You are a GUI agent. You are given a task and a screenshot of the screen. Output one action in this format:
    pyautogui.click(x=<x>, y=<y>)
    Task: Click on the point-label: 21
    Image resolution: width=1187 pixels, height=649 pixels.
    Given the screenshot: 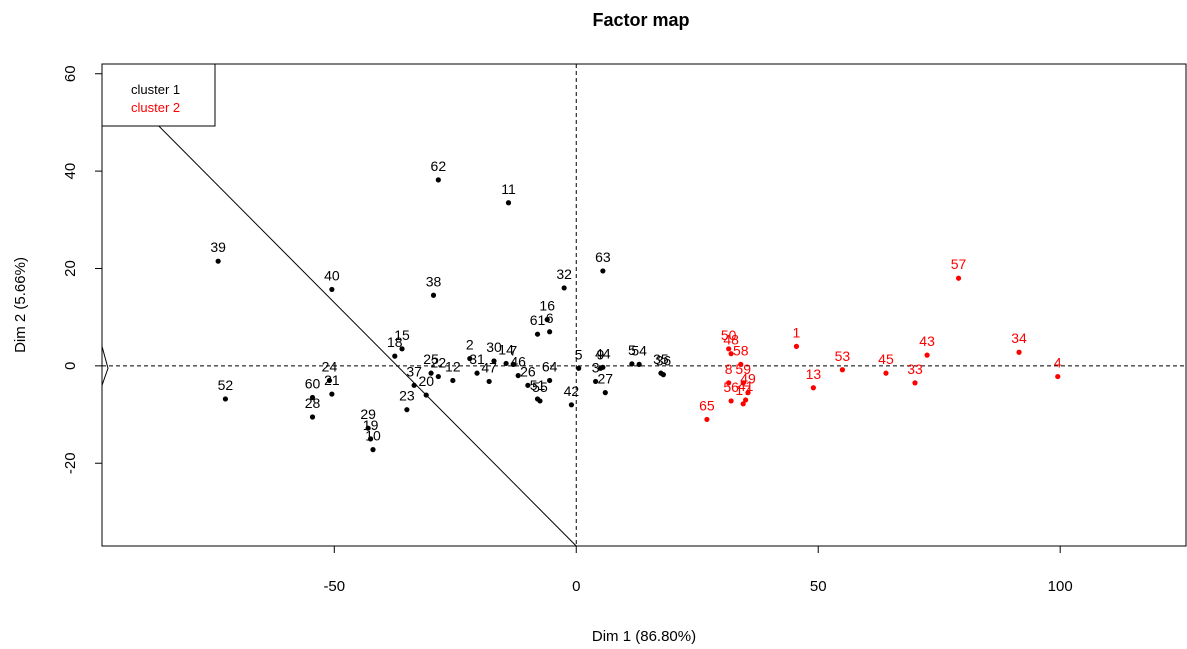 What is the action you would take?
    pyautogui.click(x=332, y=380)
    